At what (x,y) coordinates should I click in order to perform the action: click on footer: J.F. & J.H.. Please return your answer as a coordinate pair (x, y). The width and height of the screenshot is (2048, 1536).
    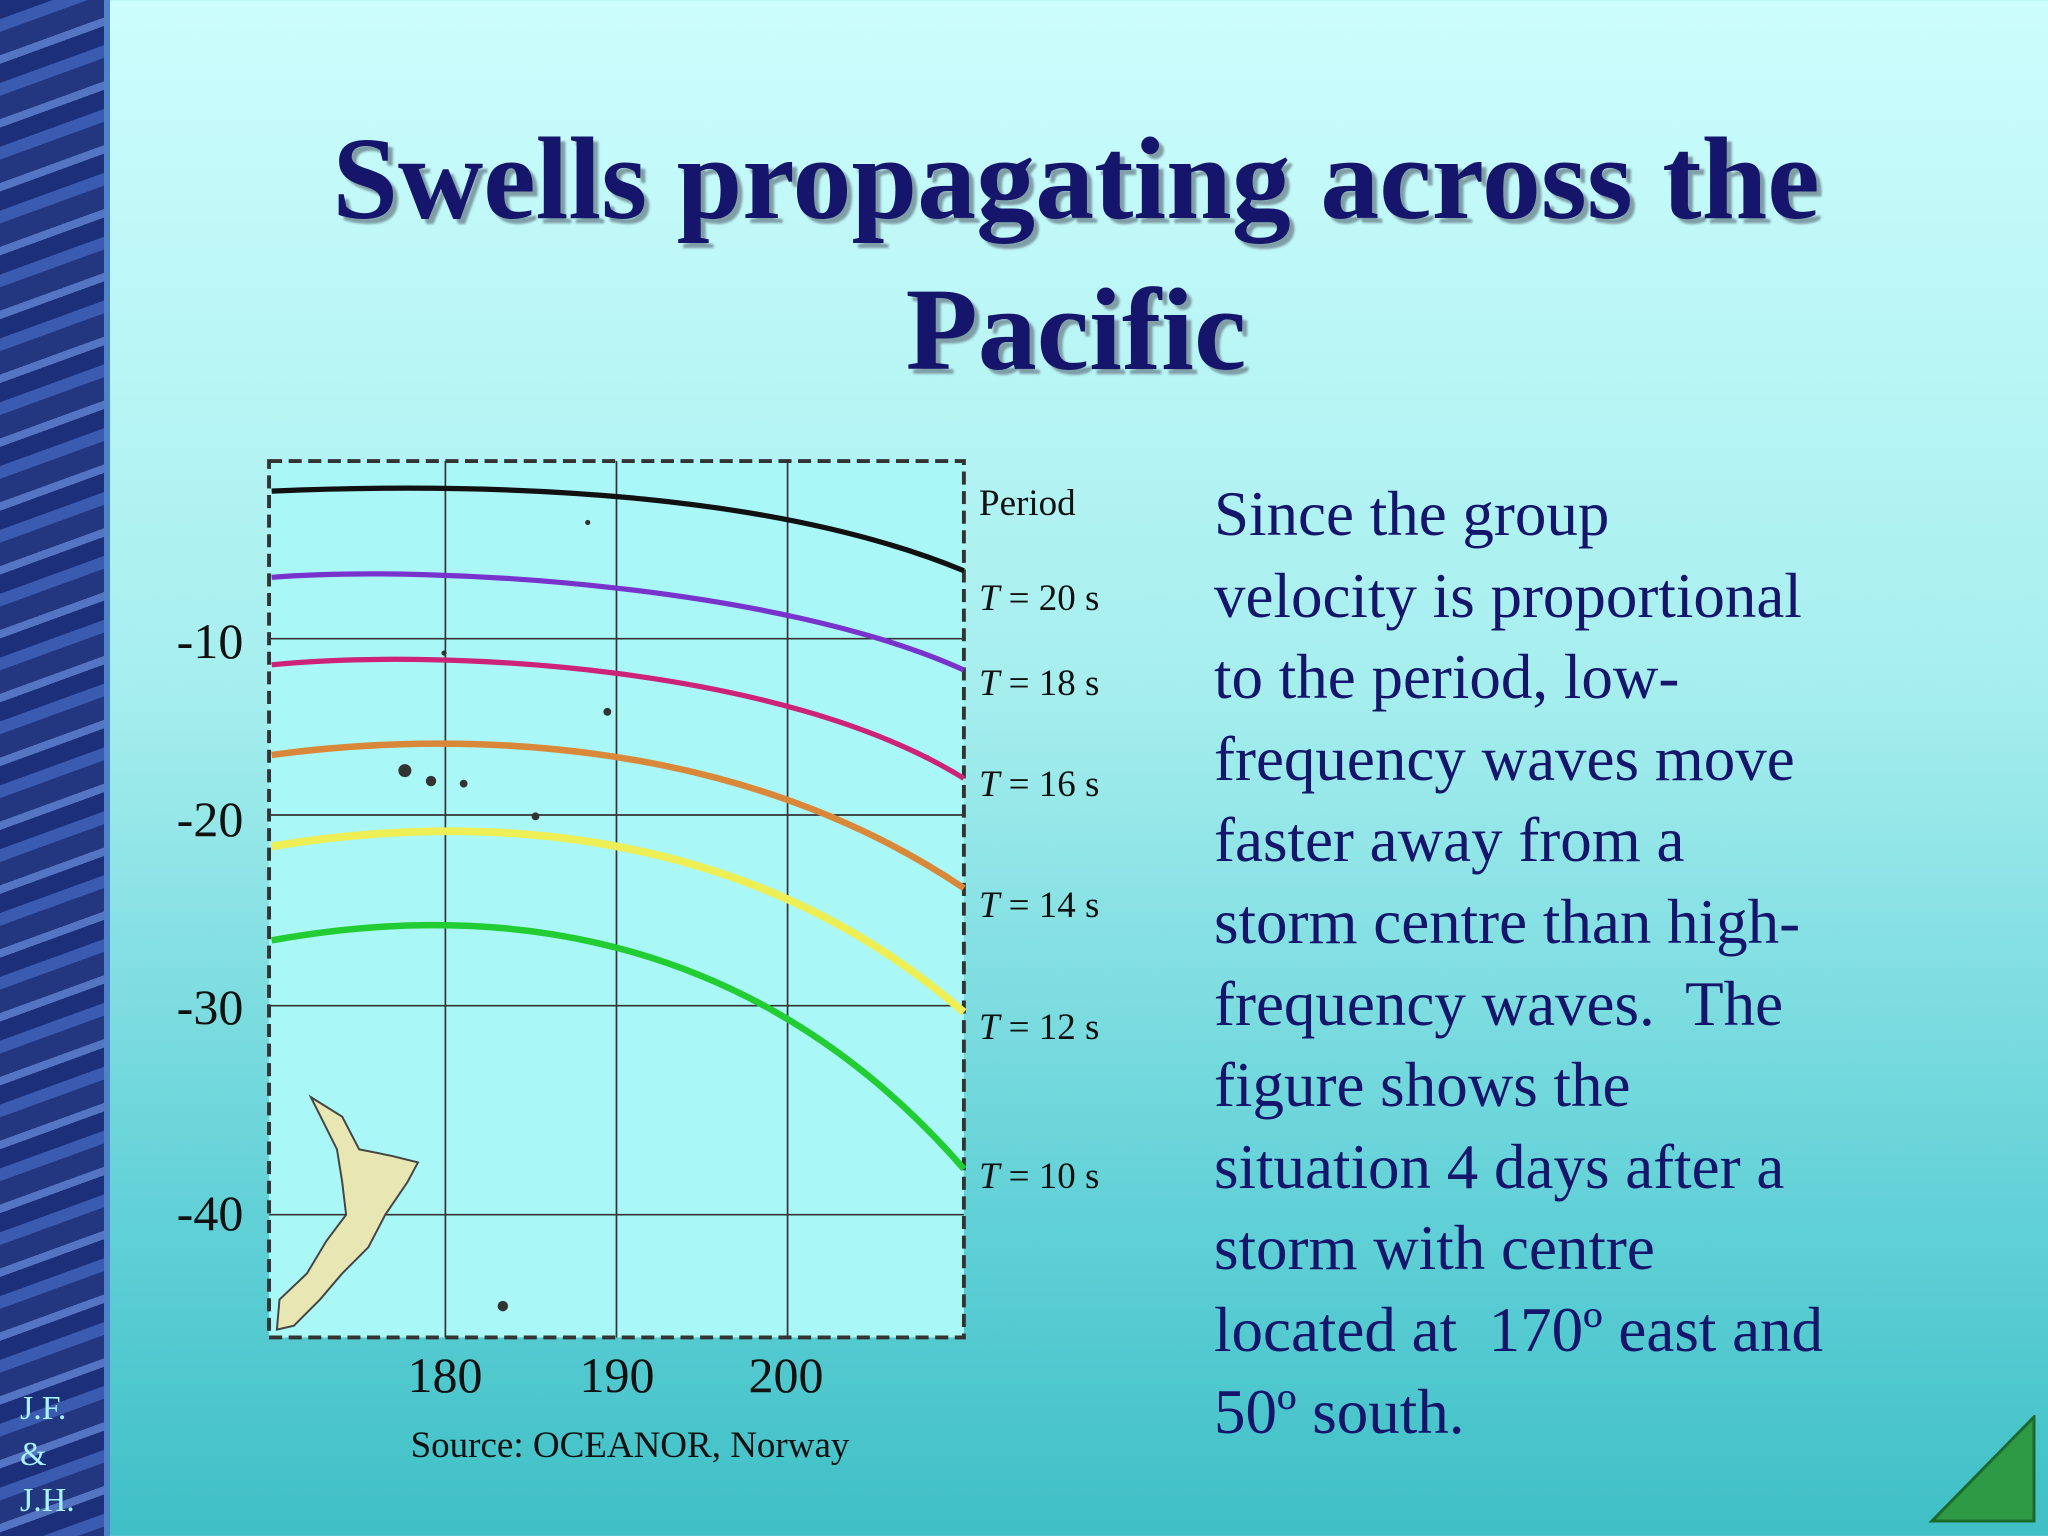
    Looking at the image, I should click on (47, 1455).